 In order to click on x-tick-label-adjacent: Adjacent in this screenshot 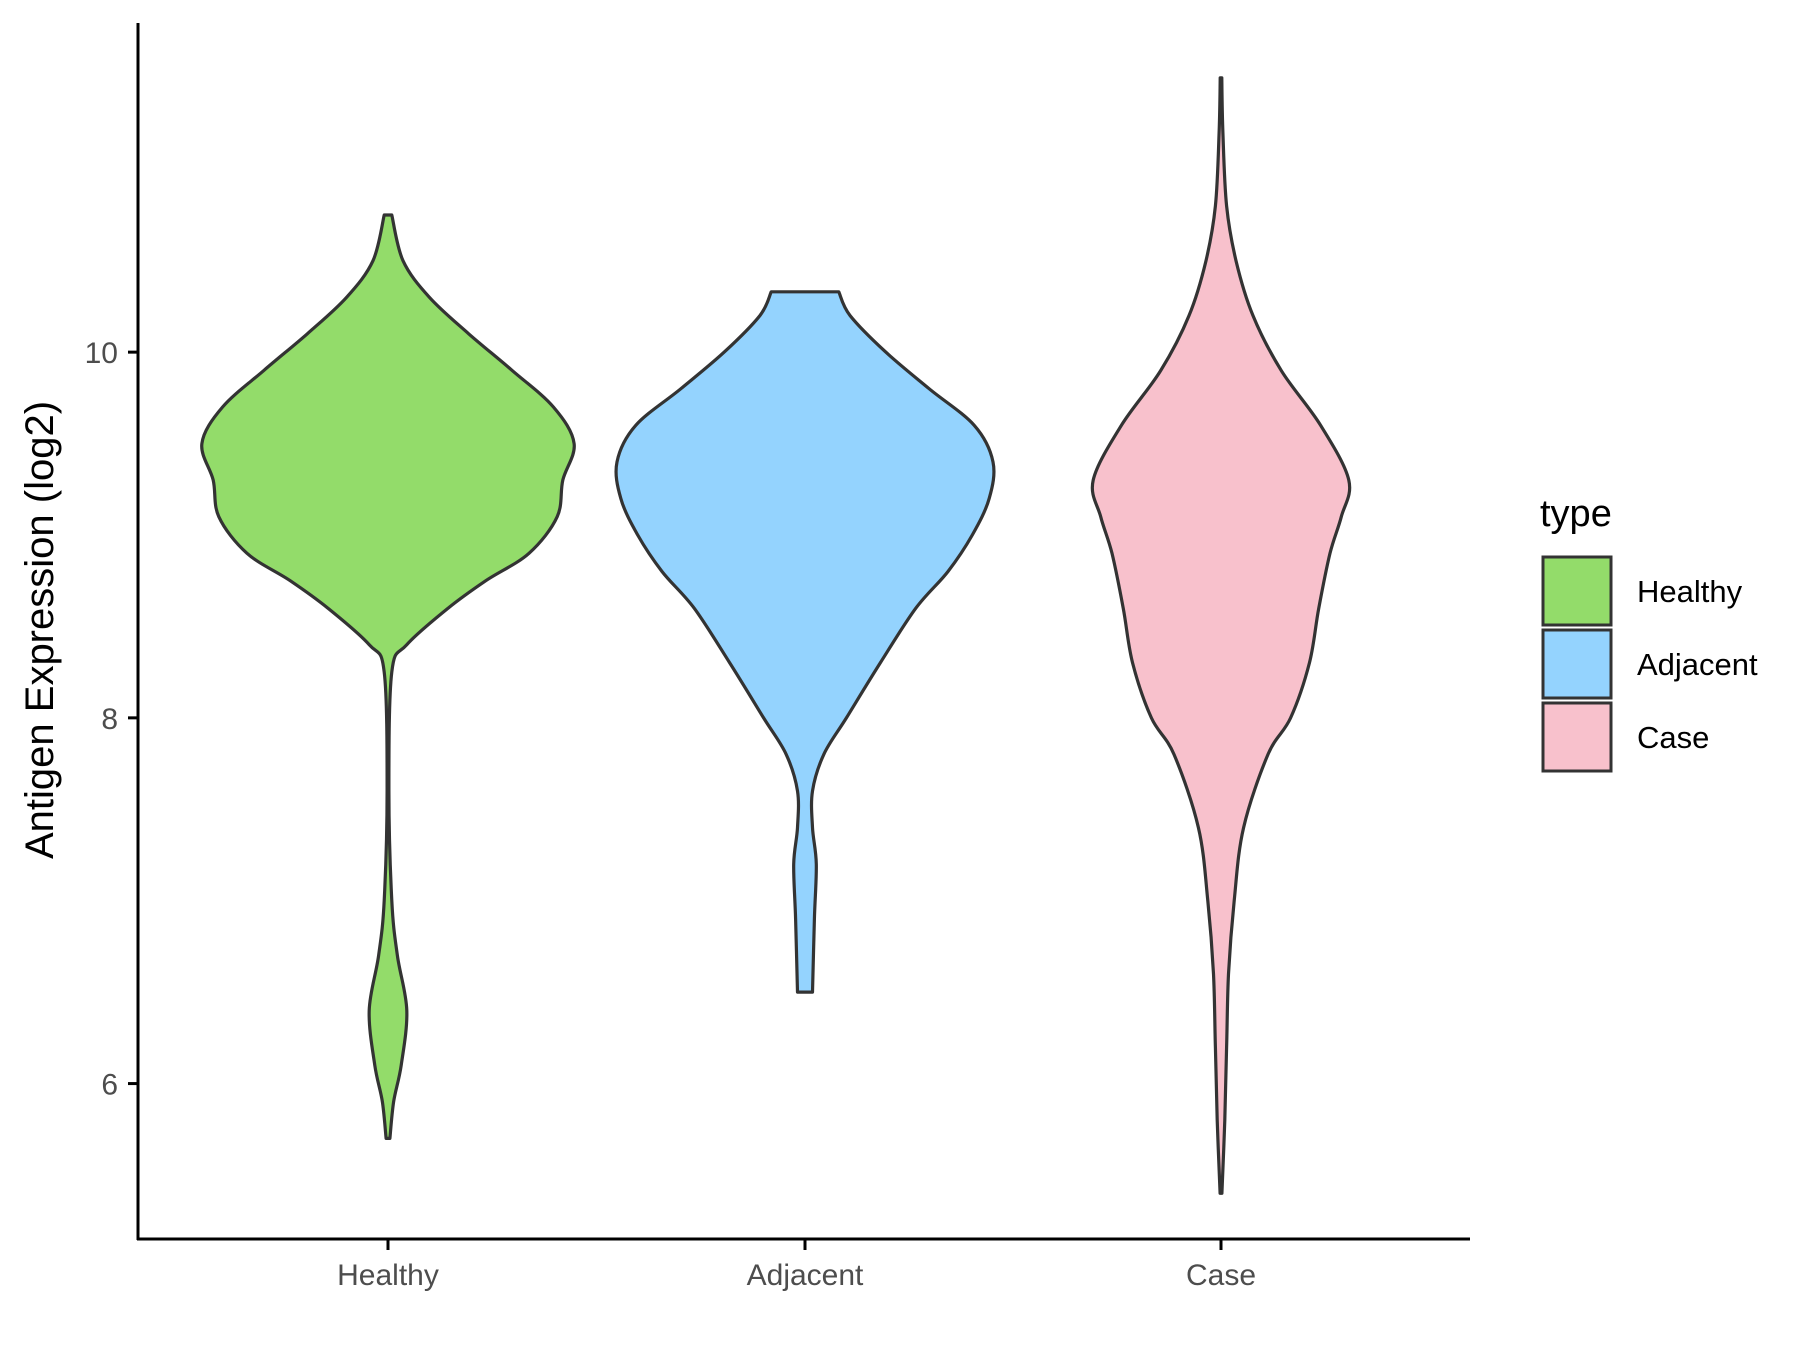, I will do `click(805, 1275)`.